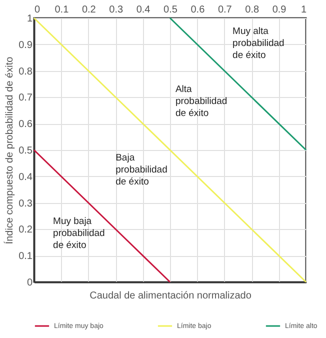 This screenshot has height=338, width=326. Describe the element at coordinates (25, 45) in the screenshot. I see `y-tick-label: 0.9` at that location.